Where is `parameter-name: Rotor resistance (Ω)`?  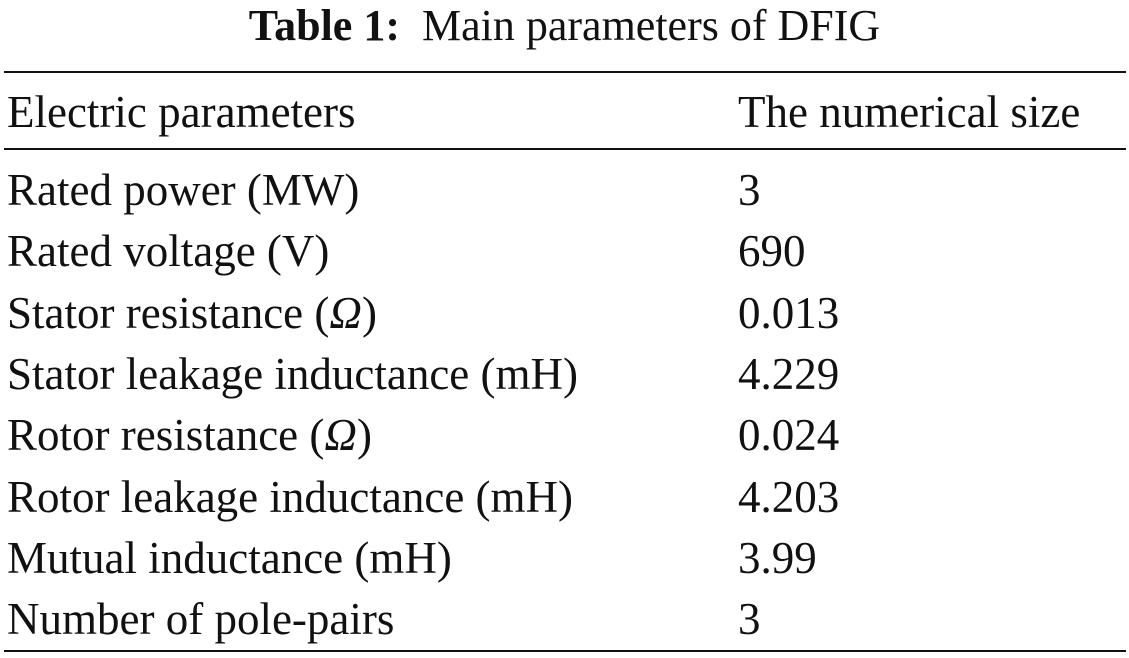 parameter-name: Rotor resistance (Ω) is located at coordinates (189, 435).